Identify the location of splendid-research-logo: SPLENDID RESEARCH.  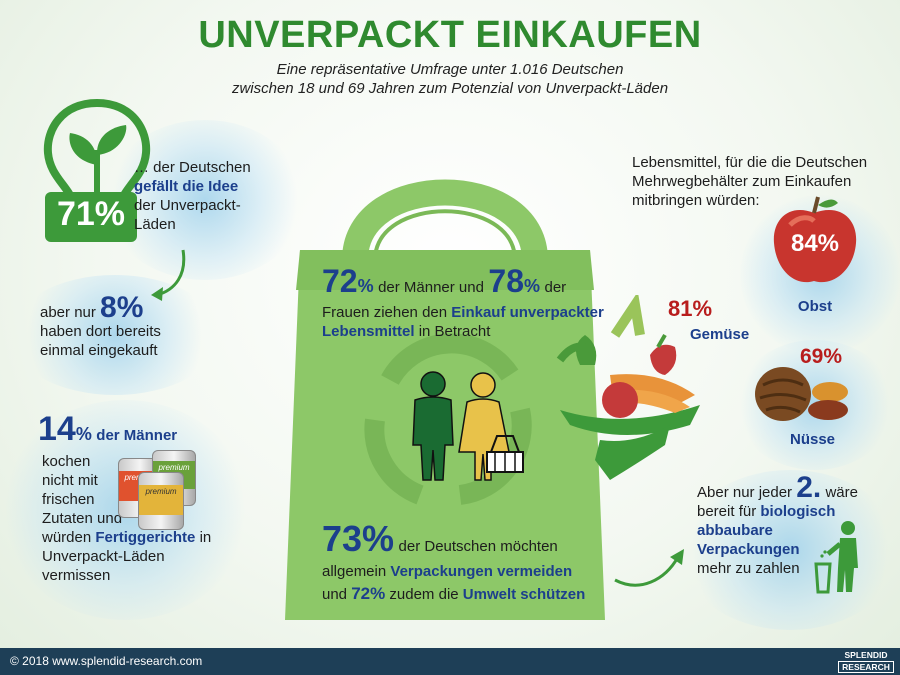
(866, 661).